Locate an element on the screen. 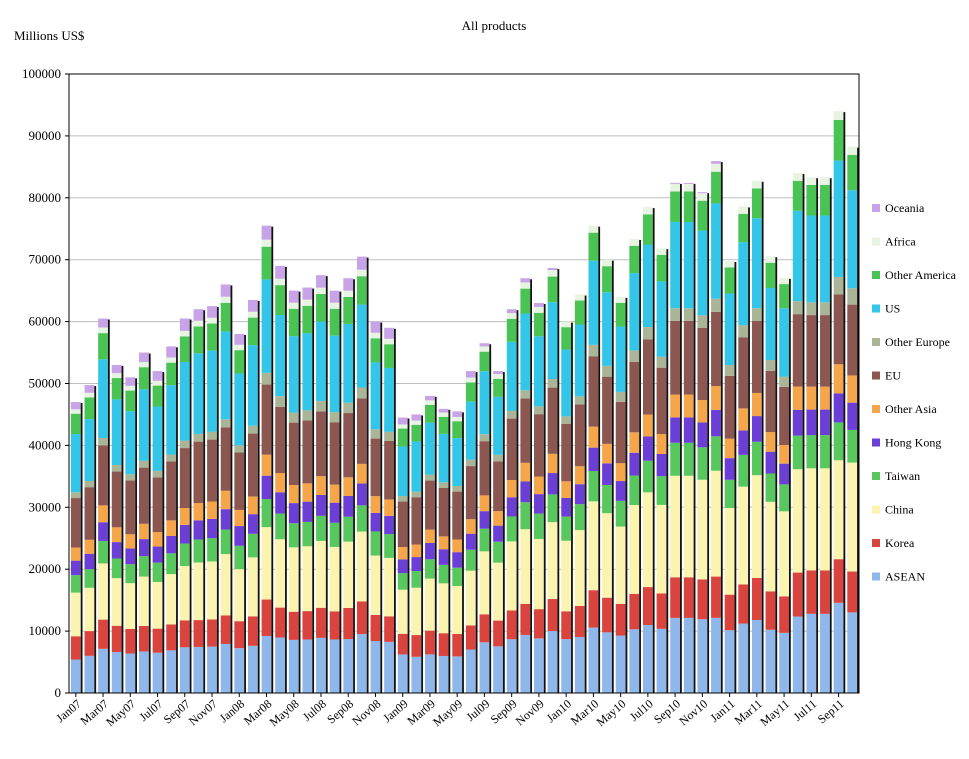 The height and width of the screenshot is (759, 969). x-tick-label: Nov08 is located at coordinates (366, 713).